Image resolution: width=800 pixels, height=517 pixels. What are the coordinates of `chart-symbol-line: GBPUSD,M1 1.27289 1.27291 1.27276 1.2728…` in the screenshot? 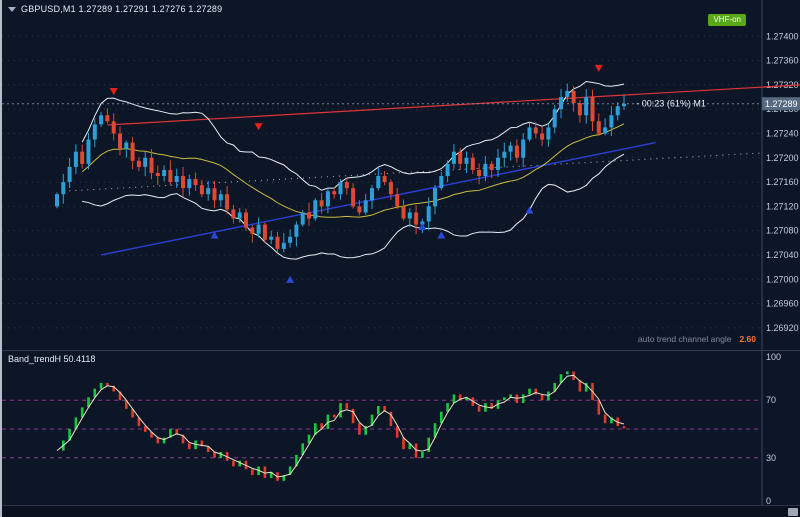 It's located at (115, 9).